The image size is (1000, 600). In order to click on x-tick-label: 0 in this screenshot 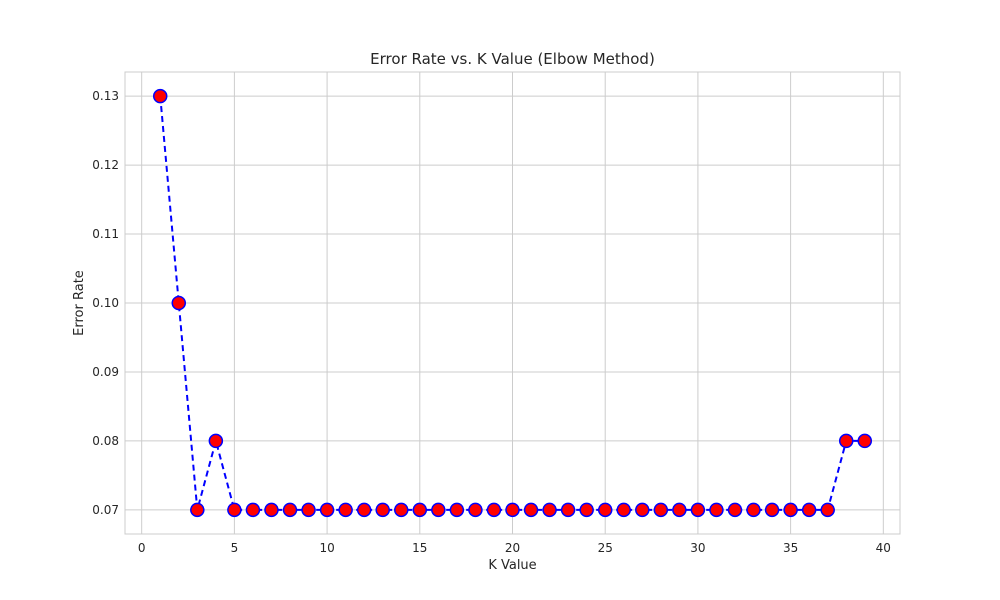, I will do `click(142, 548)`.